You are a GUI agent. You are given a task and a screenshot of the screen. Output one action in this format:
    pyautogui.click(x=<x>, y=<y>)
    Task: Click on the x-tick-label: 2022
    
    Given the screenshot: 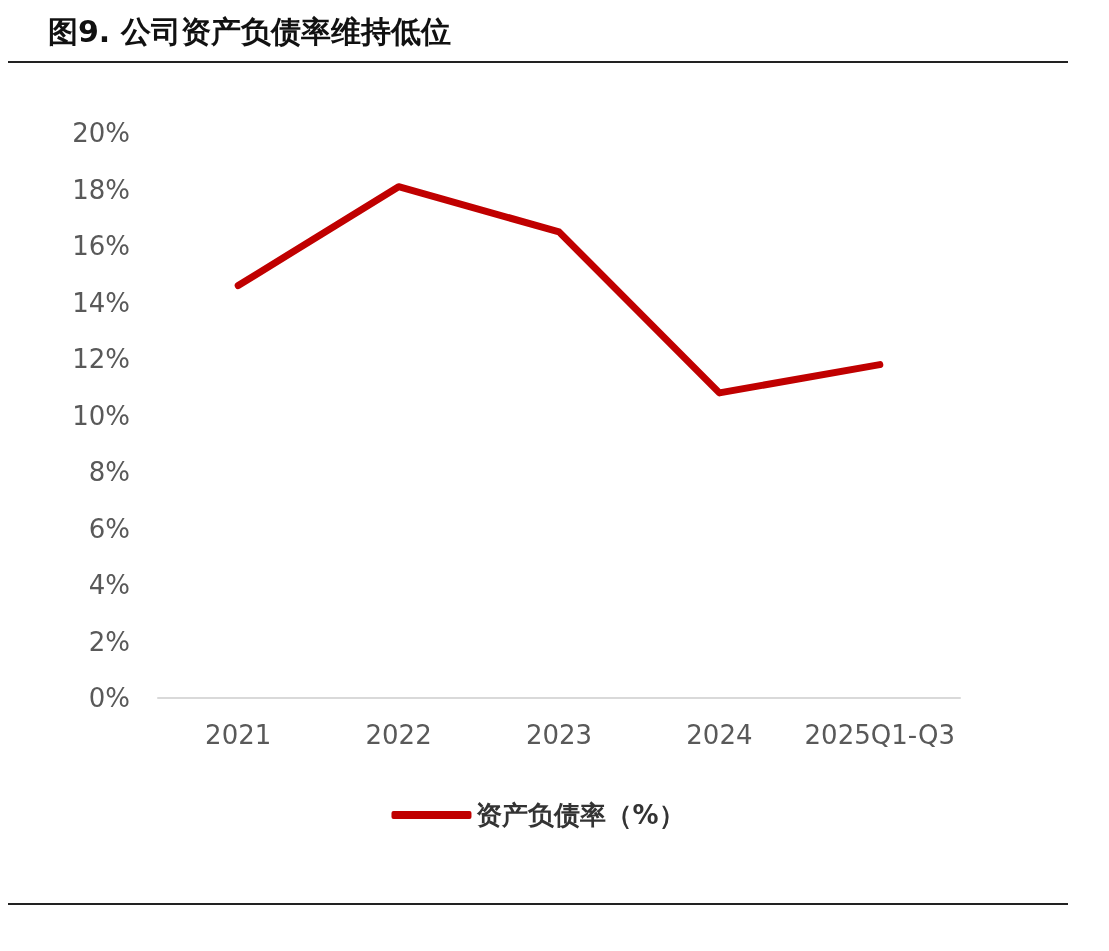 What is the action you would take?
    pyautogui.click(x=398, y=735)
    